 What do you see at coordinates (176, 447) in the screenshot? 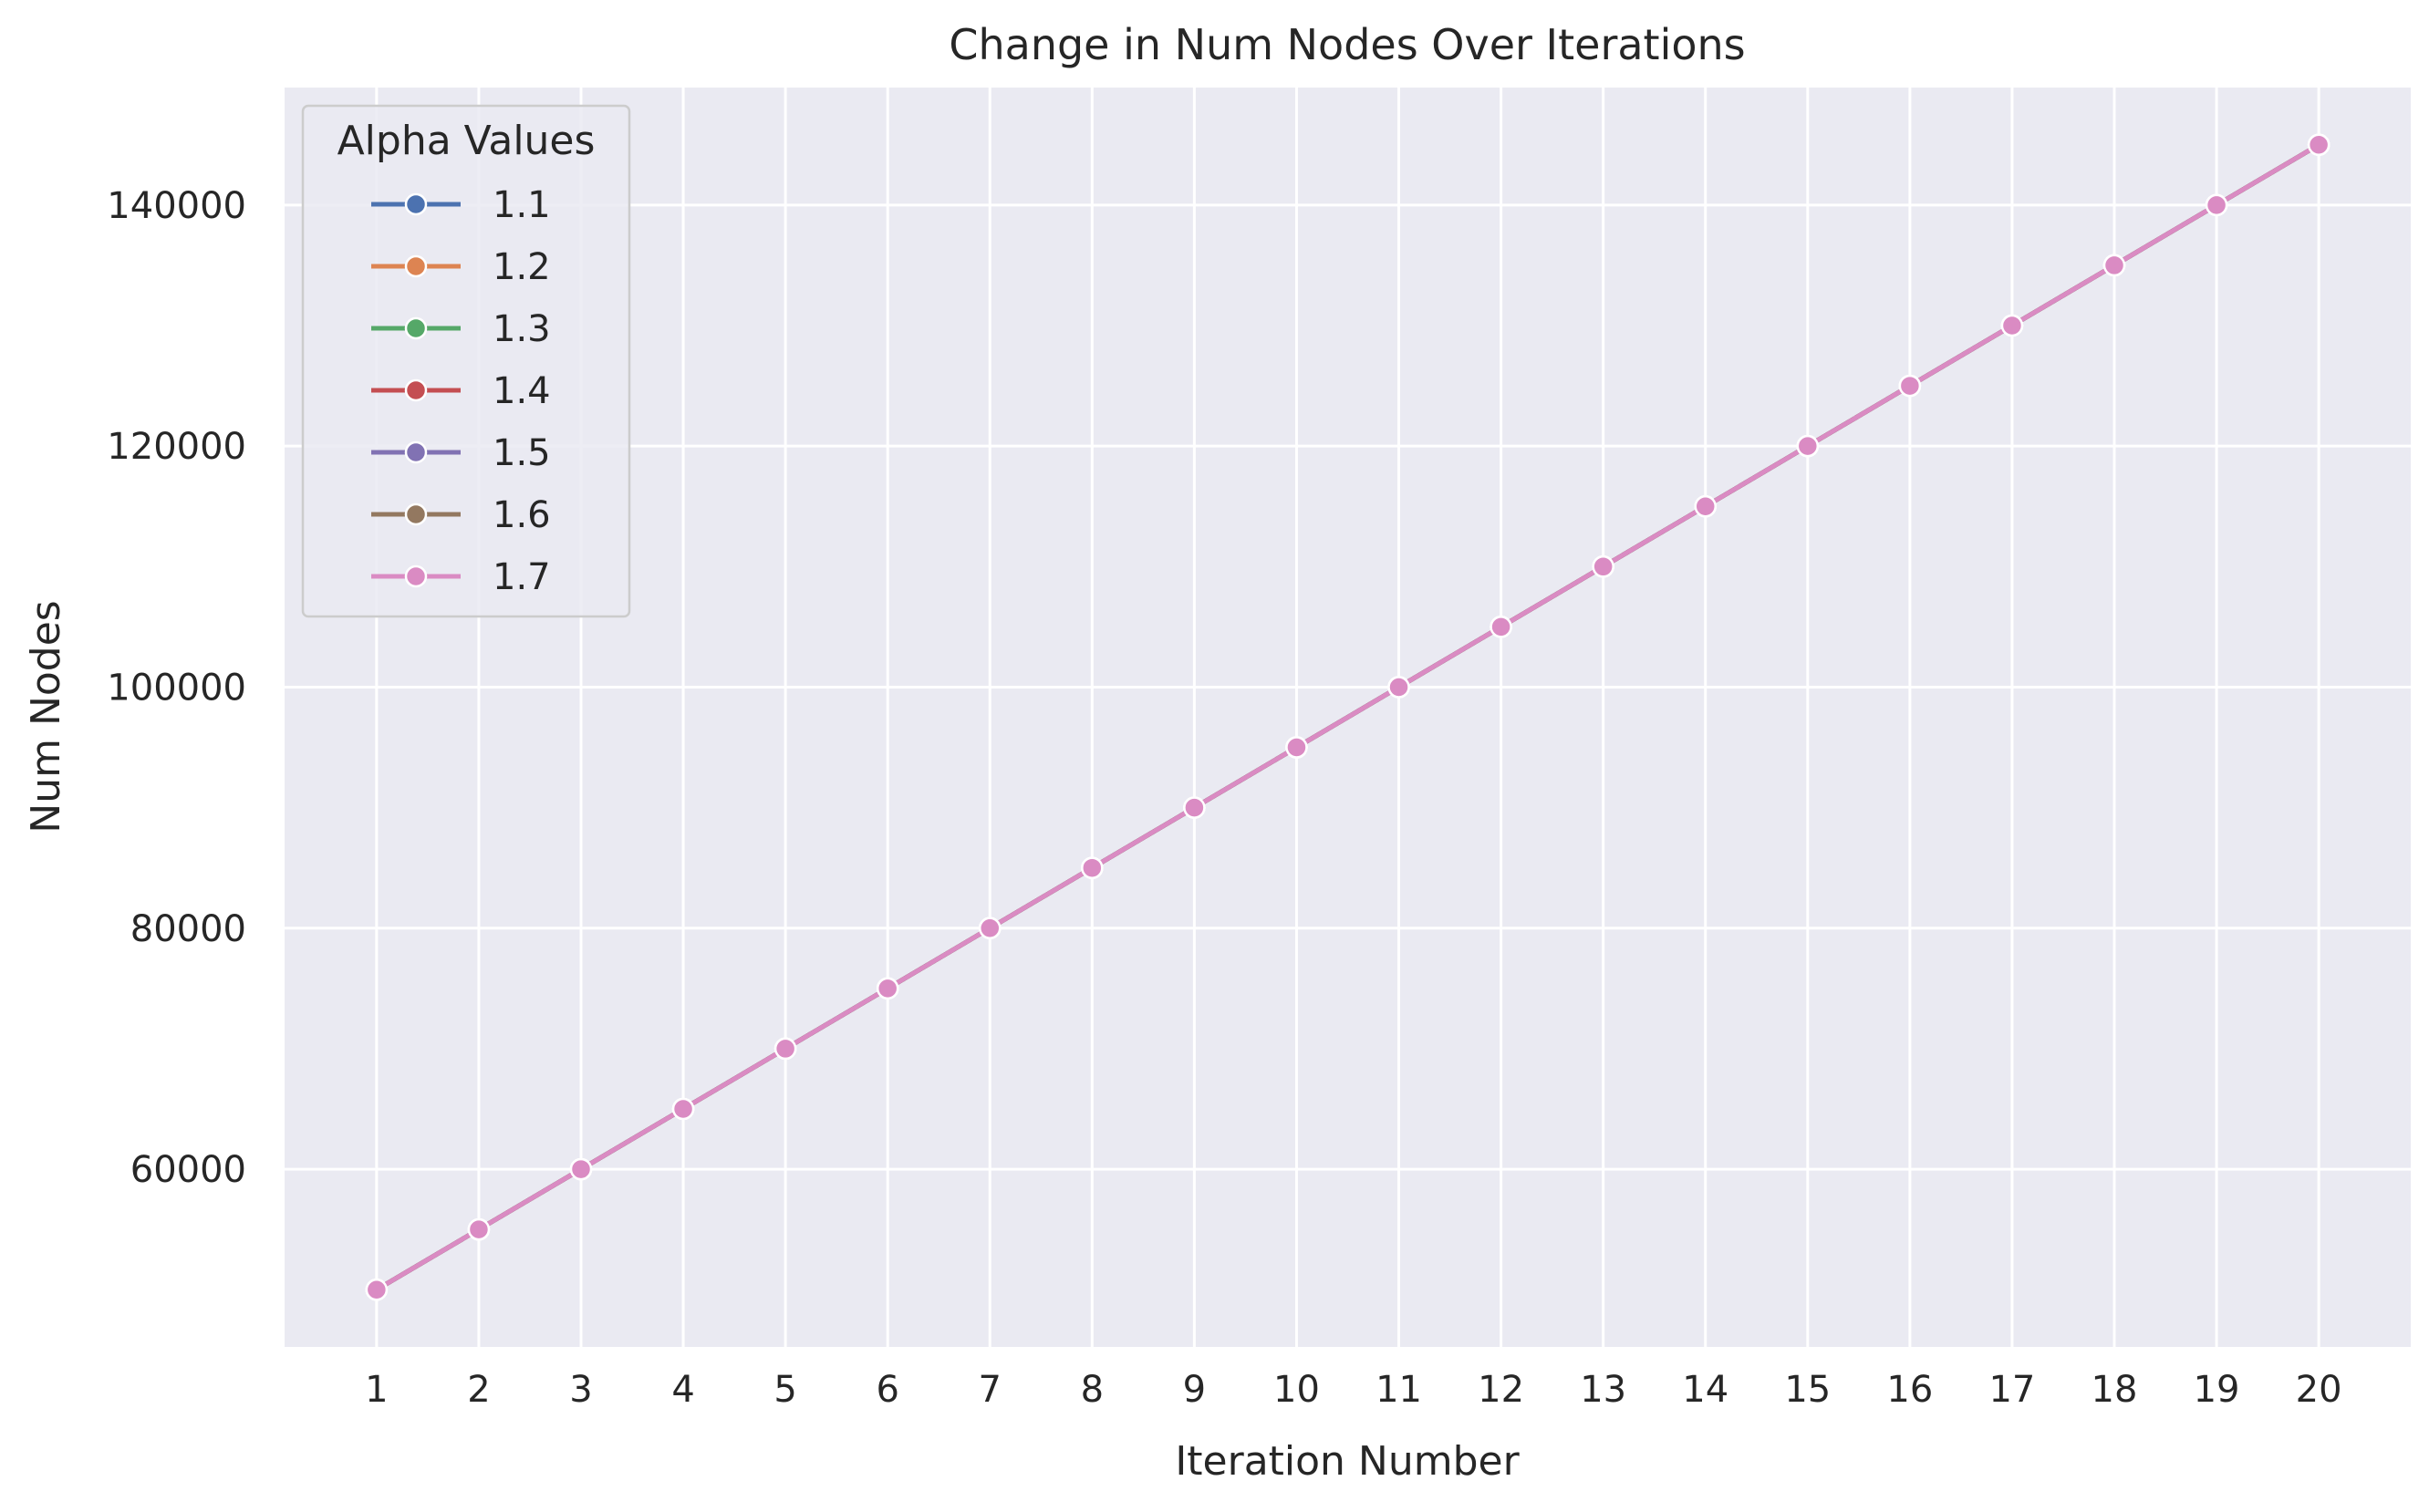
I see `y-tick-label: 120000` at bounding box center [176, 447].